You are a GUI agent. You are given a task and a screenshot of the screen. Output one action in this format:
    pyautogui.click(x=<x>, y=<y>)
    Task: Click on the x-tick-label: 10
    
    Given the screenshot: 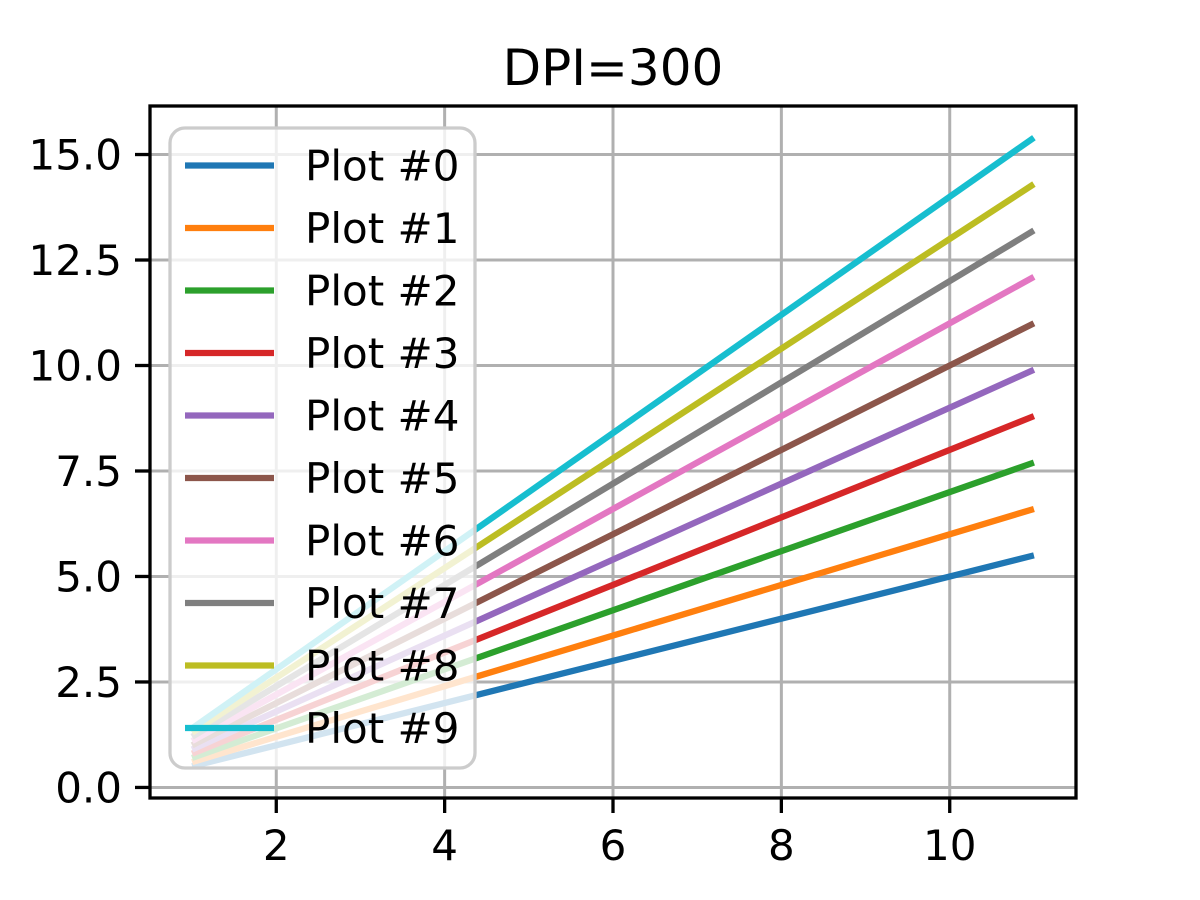 What is the action you would take?
    pyautogui.click(x=949, y=845)
    